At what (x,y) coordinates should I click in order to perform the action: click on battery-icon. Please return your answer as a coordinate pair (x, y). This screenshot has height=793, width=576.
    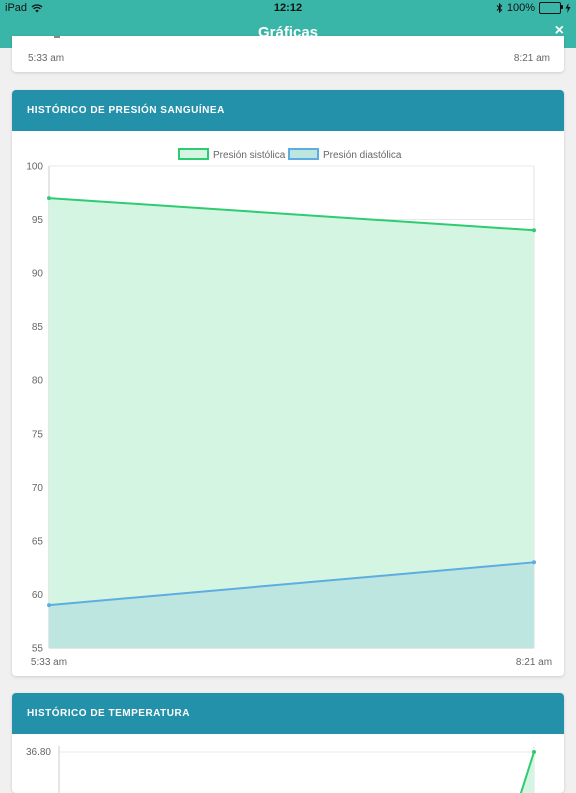
    Looking at the image, I should click on (551, 8).